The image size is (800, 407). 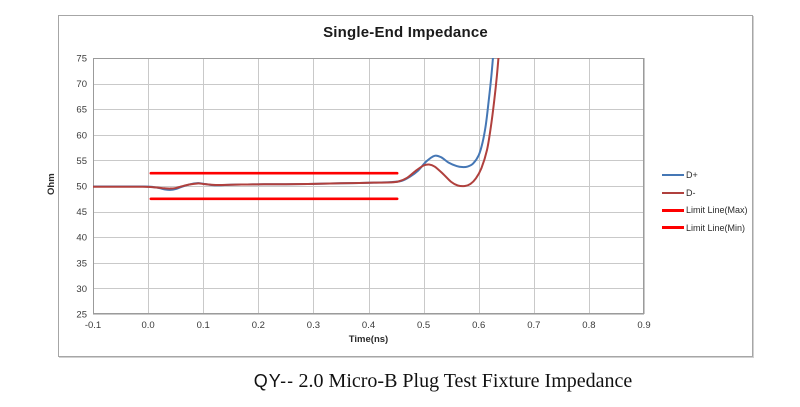 I want to click on caption-text: 2.0 Micro-B Plug Test Fixture Impedance, so click(x=465, y=381).